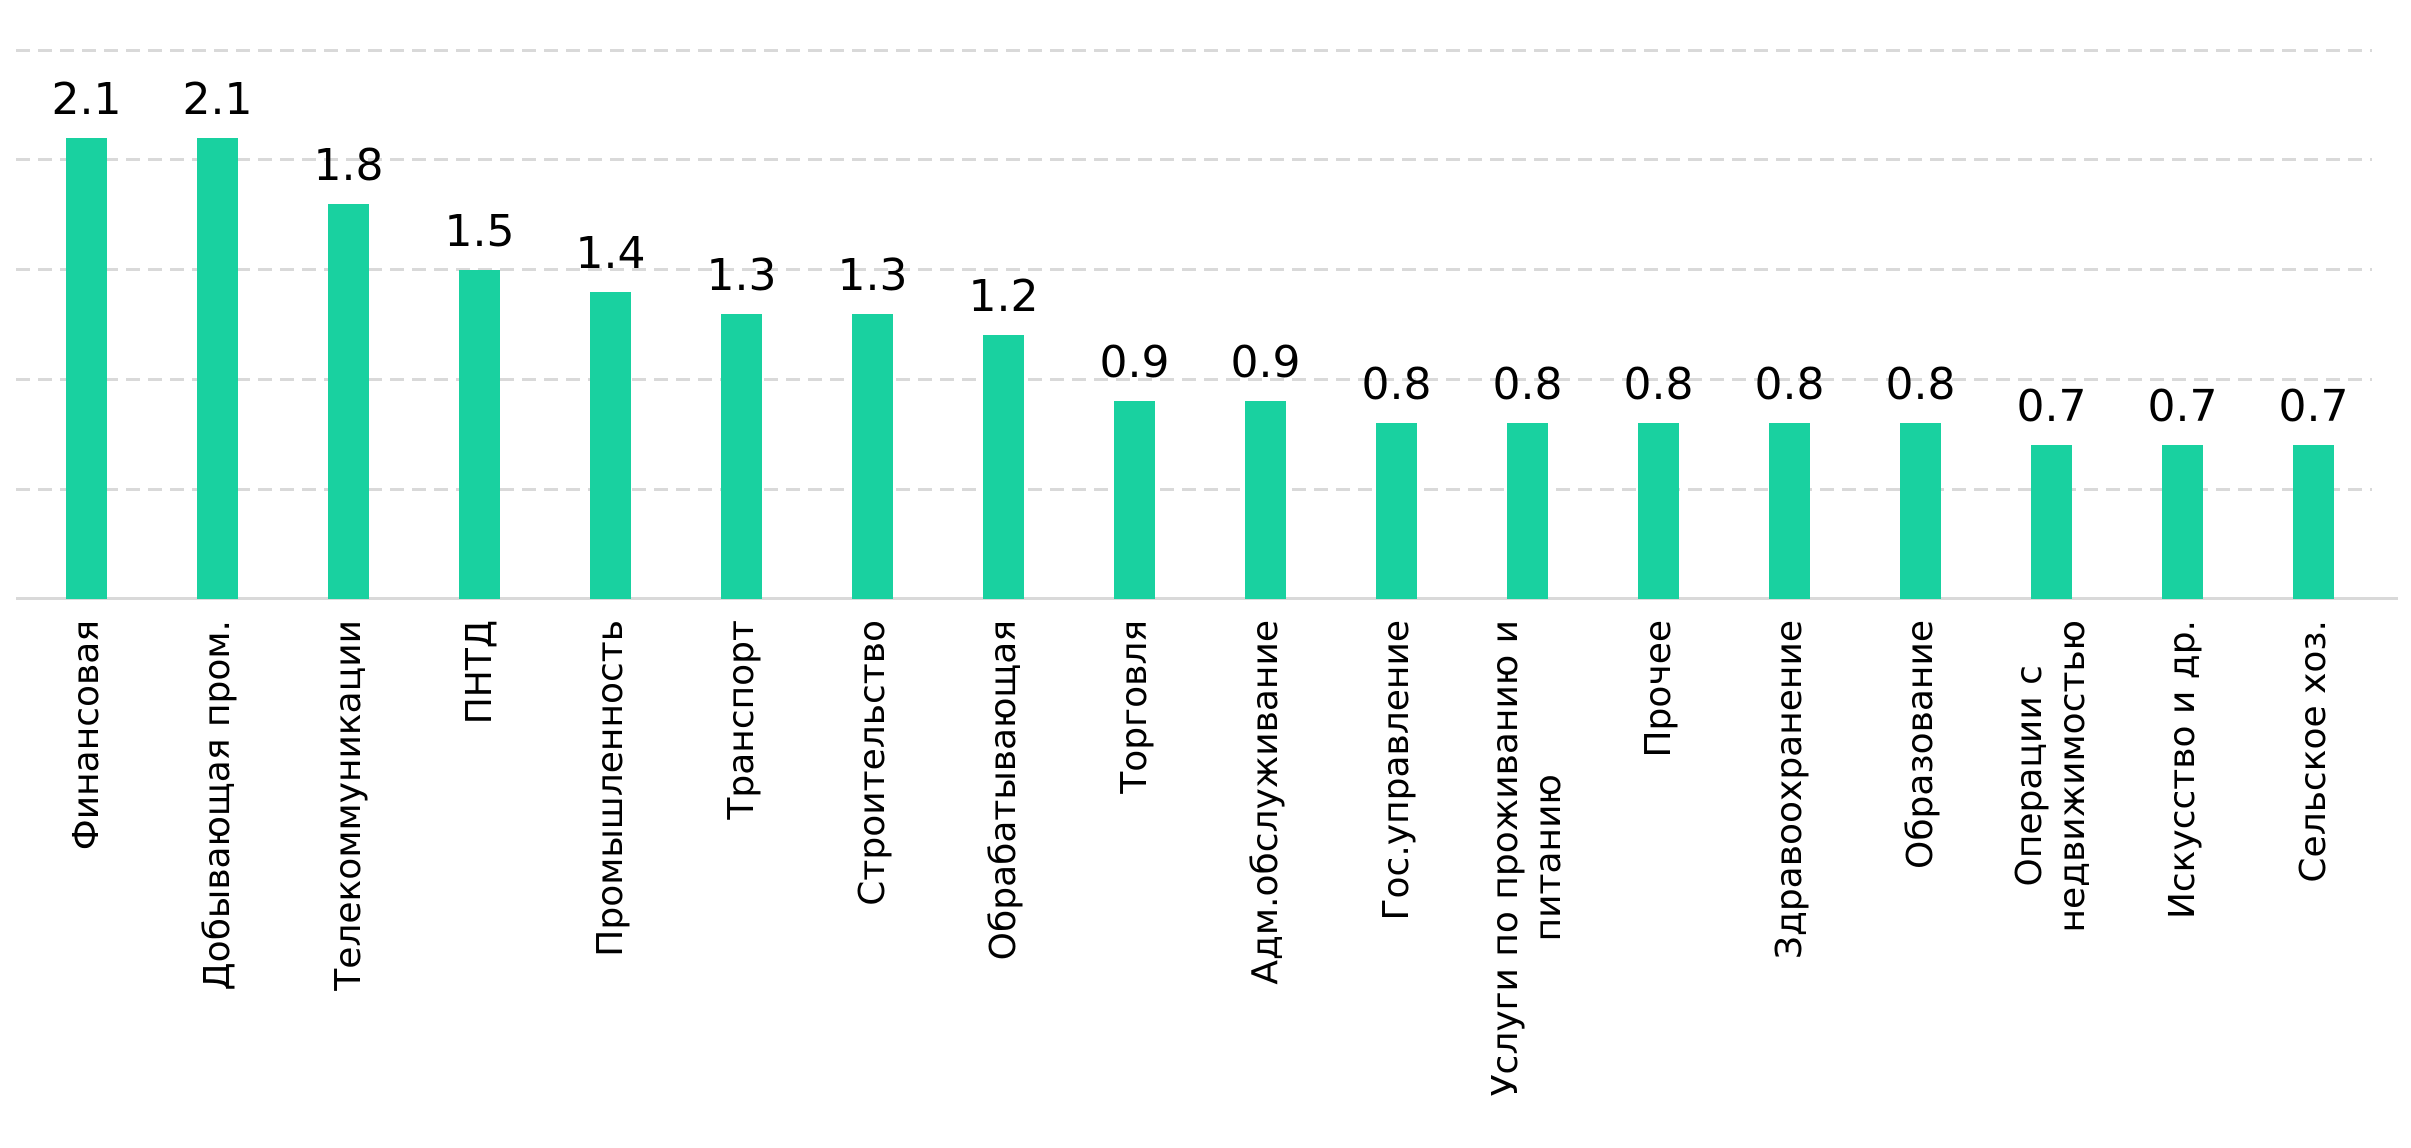 Image resolution: width=2411 pixels, height=1148 pixels. What do you see at coordinates (1003, 296) in the screenshot?
I see `bar-value-label: 1.2` at bounding box center [1003, 296].